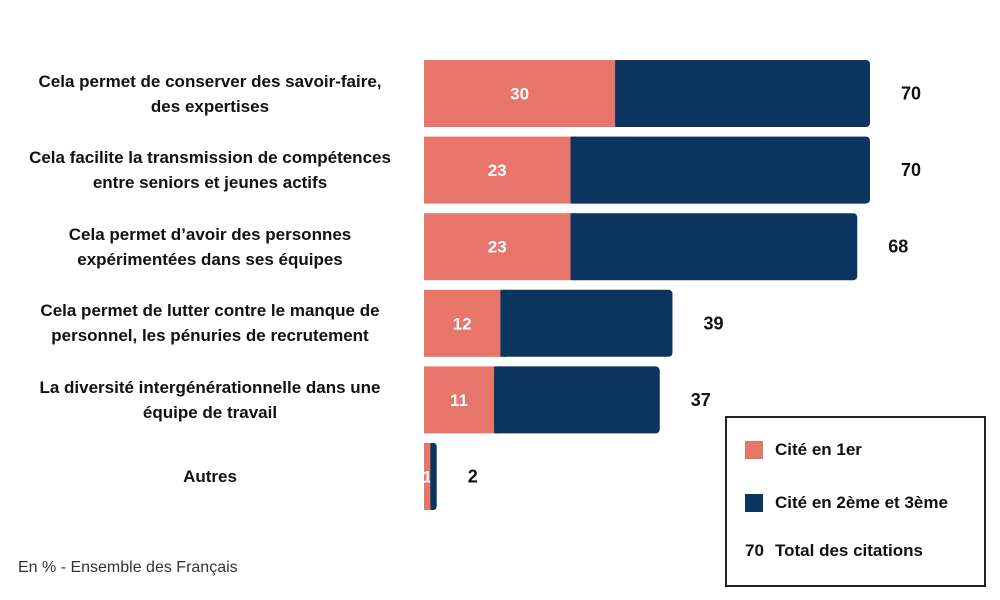 This screenshot has width=1000, height=600. I want to click on bar-total-label: 2, so click(473, 477).